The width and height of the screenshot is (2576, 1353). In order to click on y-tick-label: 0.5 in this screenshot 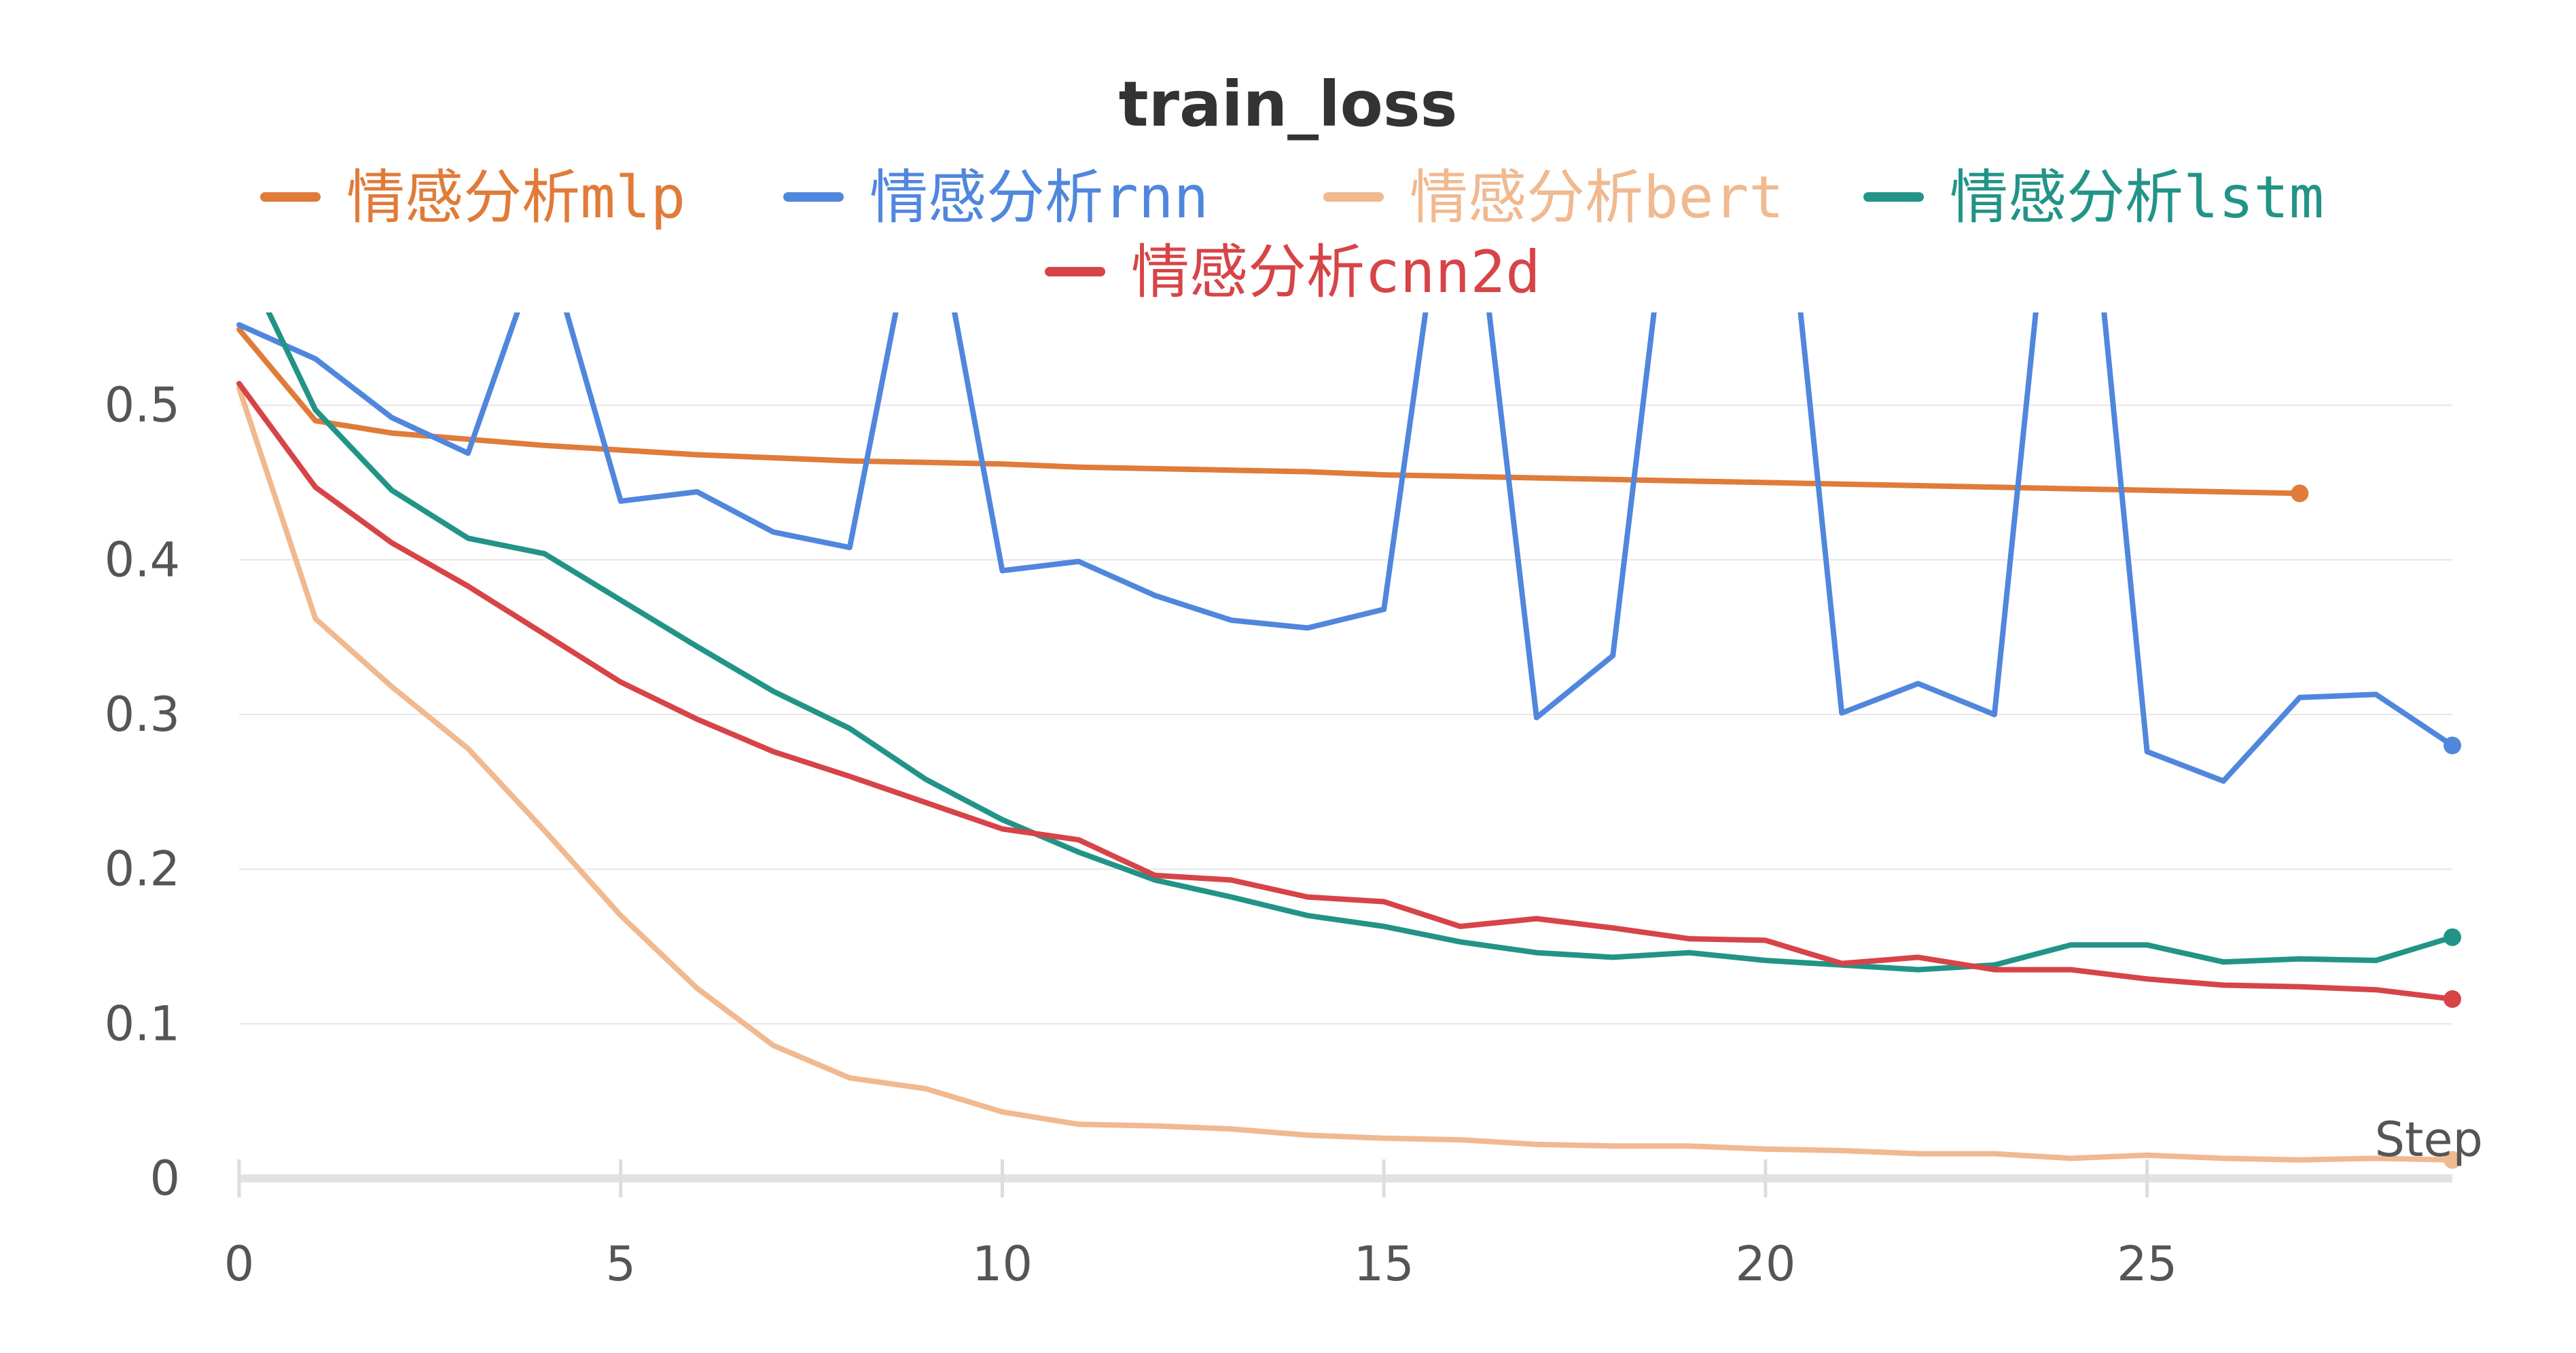, I will do `click(142, 405)`.